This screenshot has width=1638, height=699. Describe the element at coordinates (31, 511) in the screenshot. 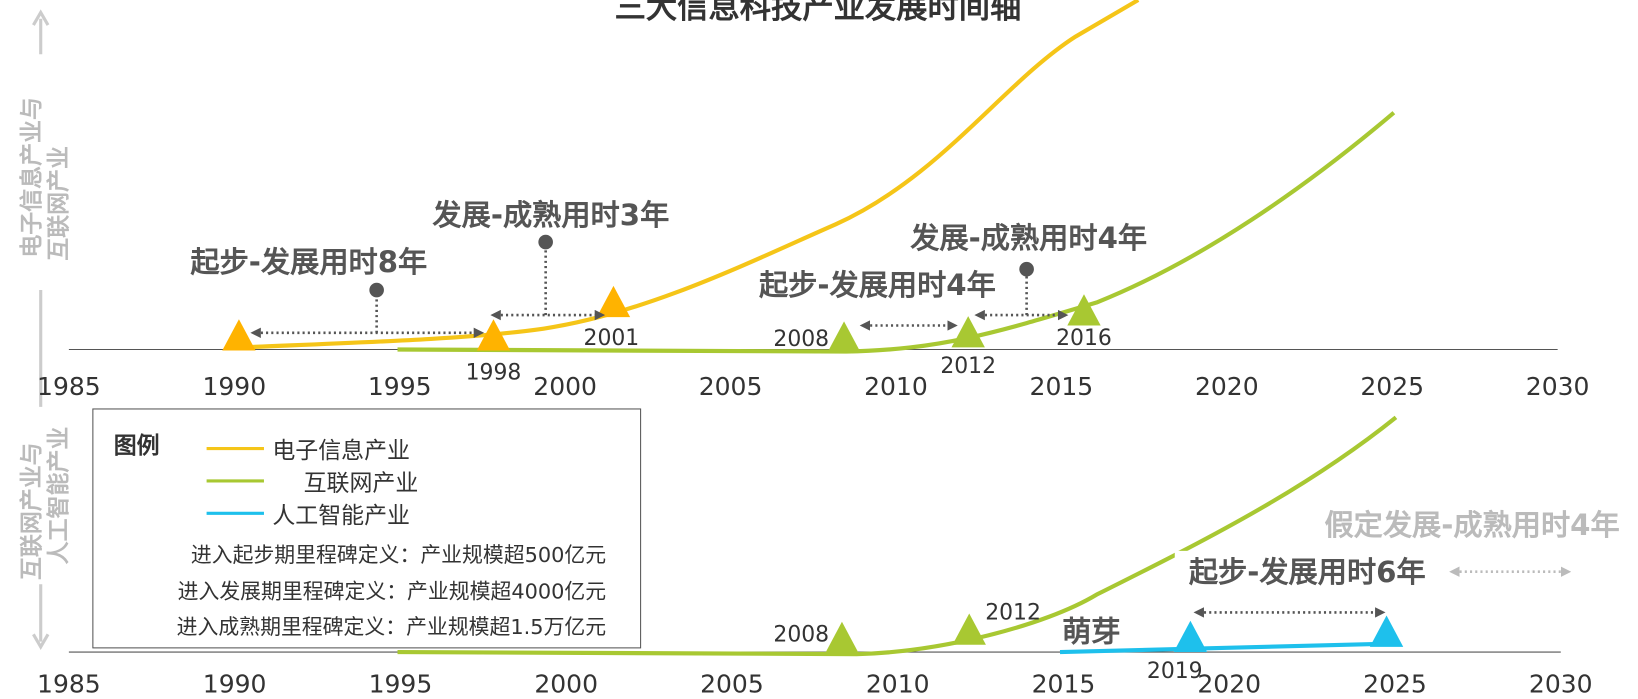

I see `side-label: 互联网产业与` at that location.